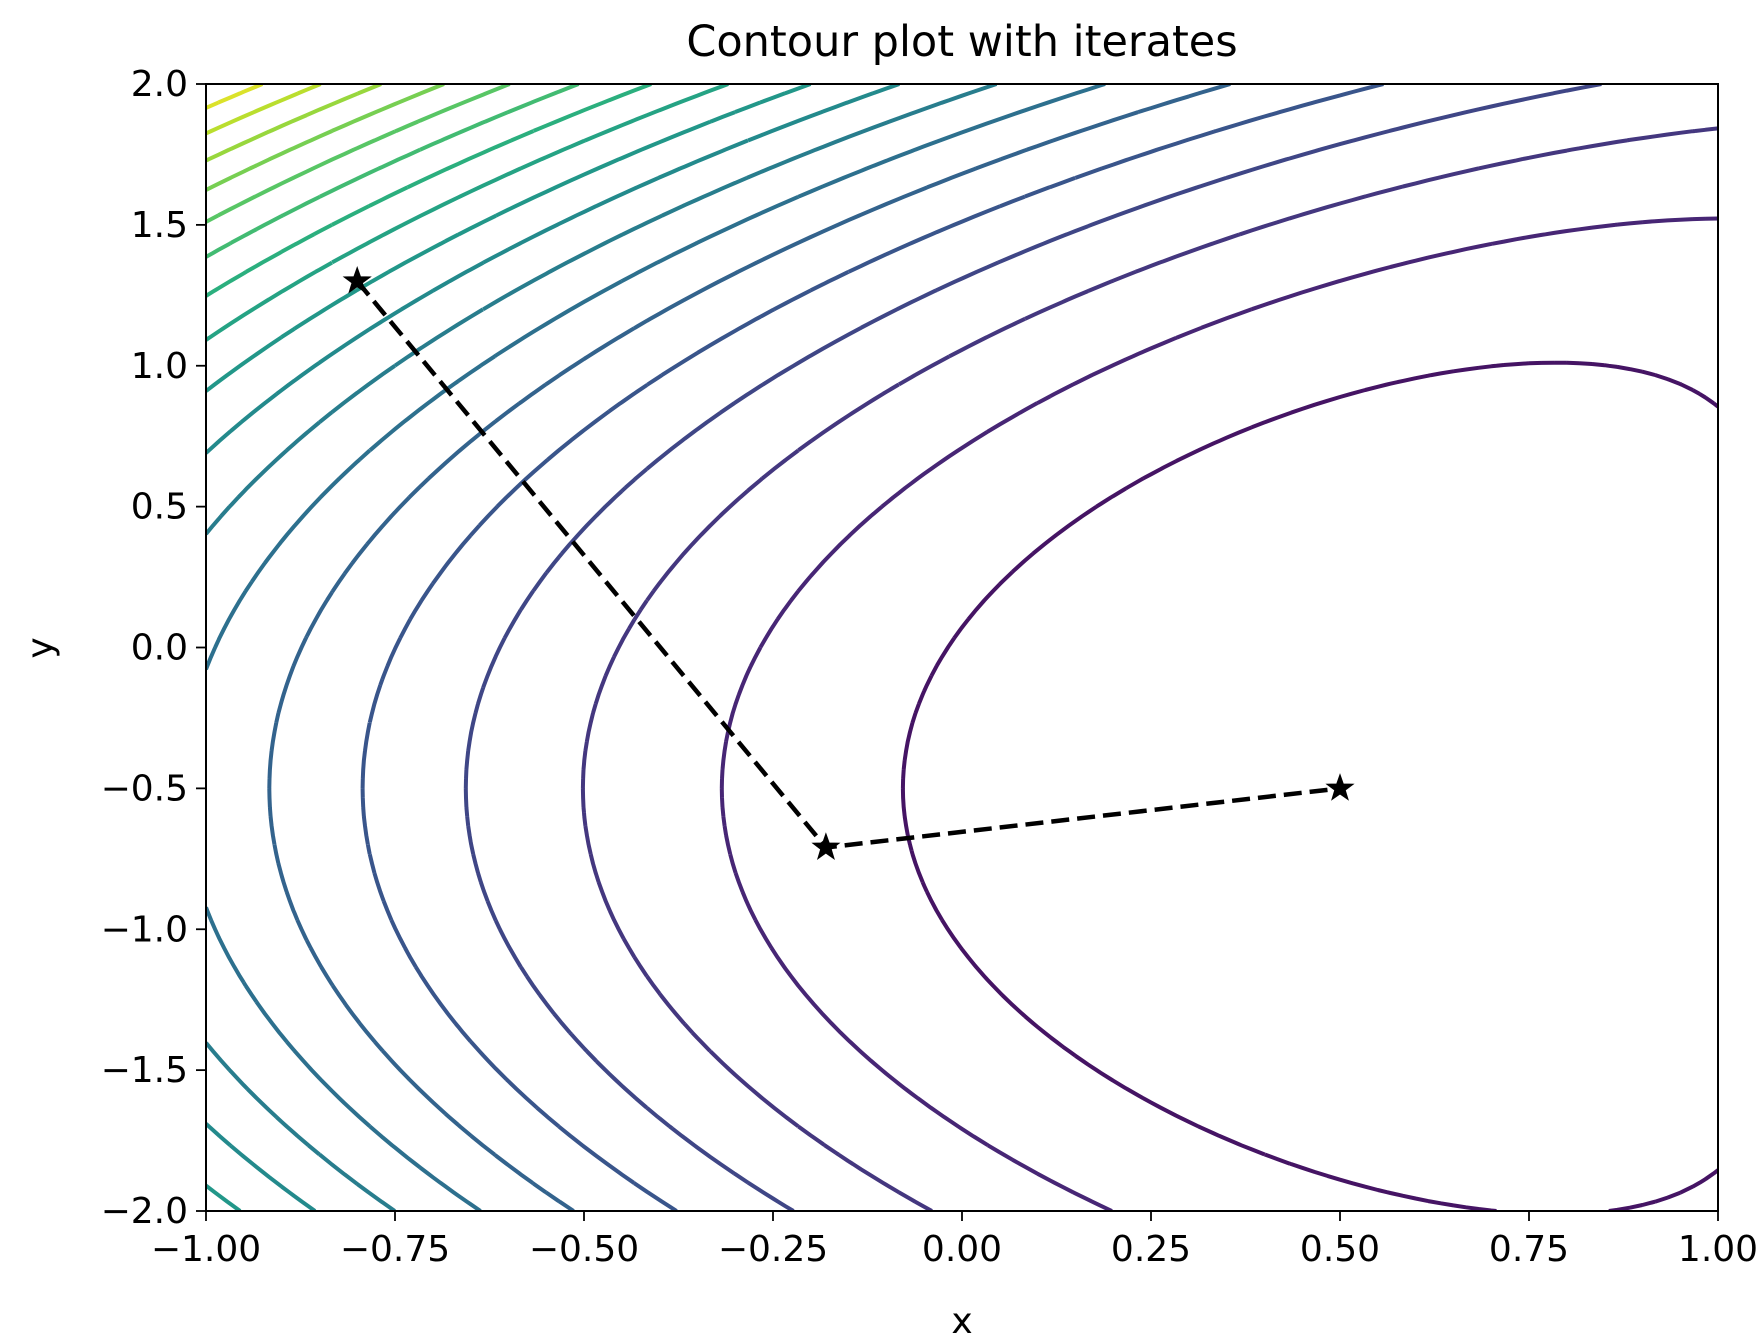 The image size is (1761, 1337). I want to click on x-tick-label: 0.00, so click(962, 1249).